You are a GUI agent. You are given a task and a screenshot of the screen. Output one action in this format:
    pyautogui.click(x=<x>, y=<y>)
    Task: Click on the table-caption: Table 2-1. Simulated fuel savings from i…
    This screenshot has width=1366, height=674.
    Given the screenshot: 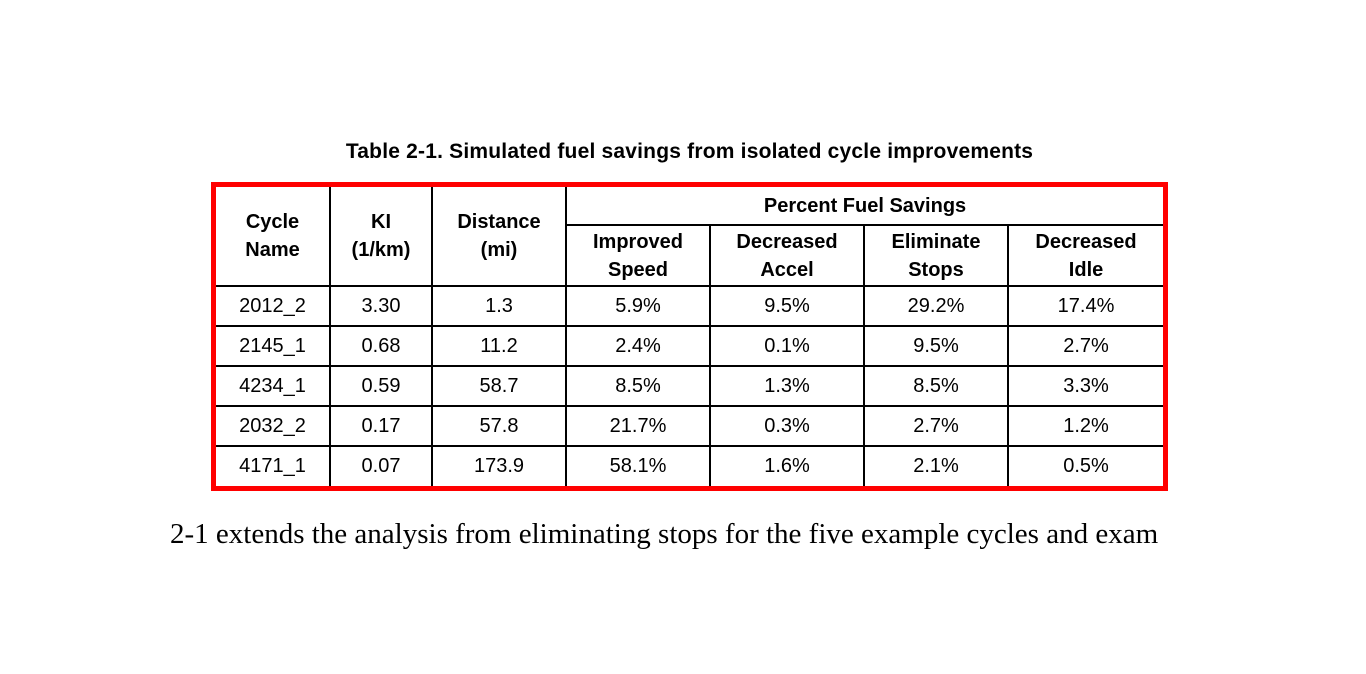 What is the action you would take?
    pyautogui.click(x=689, y=151)
    